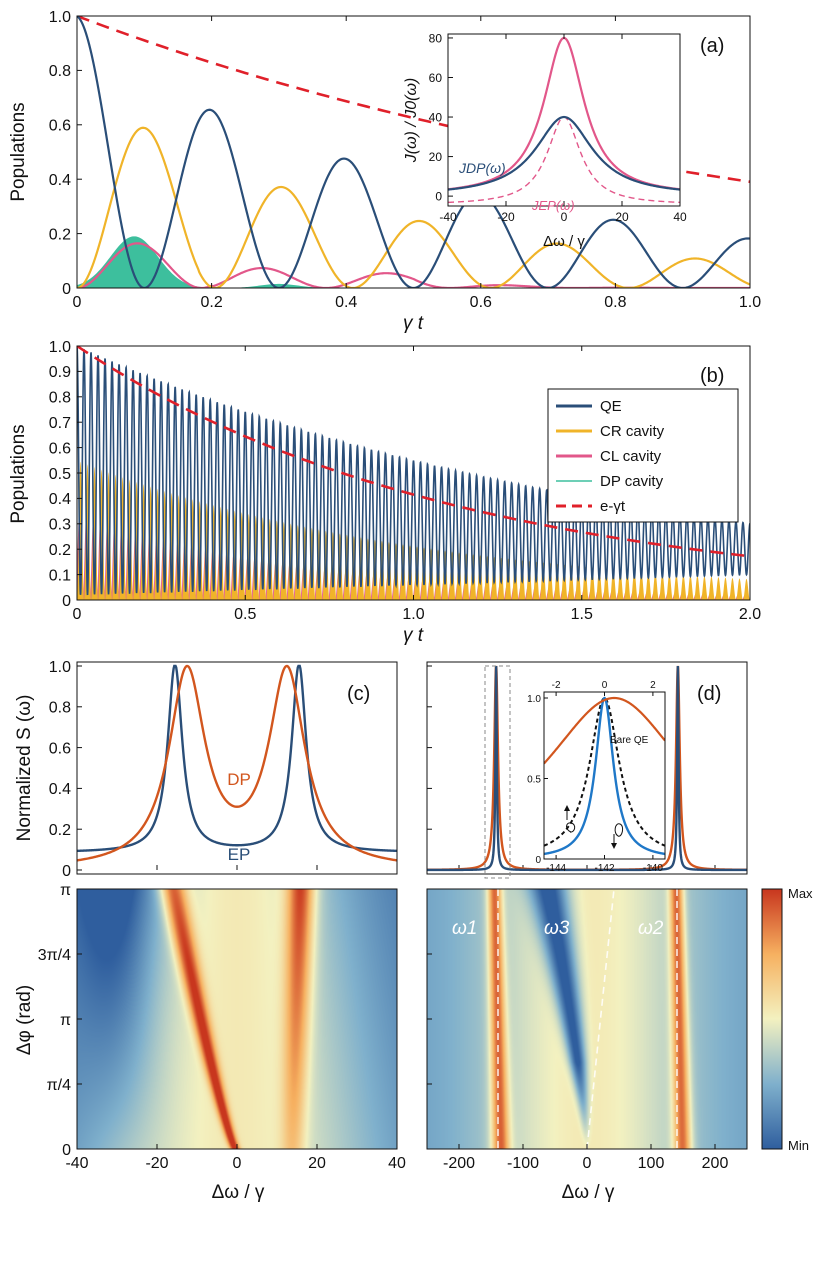 Image resolution: width=822 pixels, height=1264 pixels. Describe the element at coordinates (557, 928) in the screenshot. I see `w3-label: ω3` at that location.